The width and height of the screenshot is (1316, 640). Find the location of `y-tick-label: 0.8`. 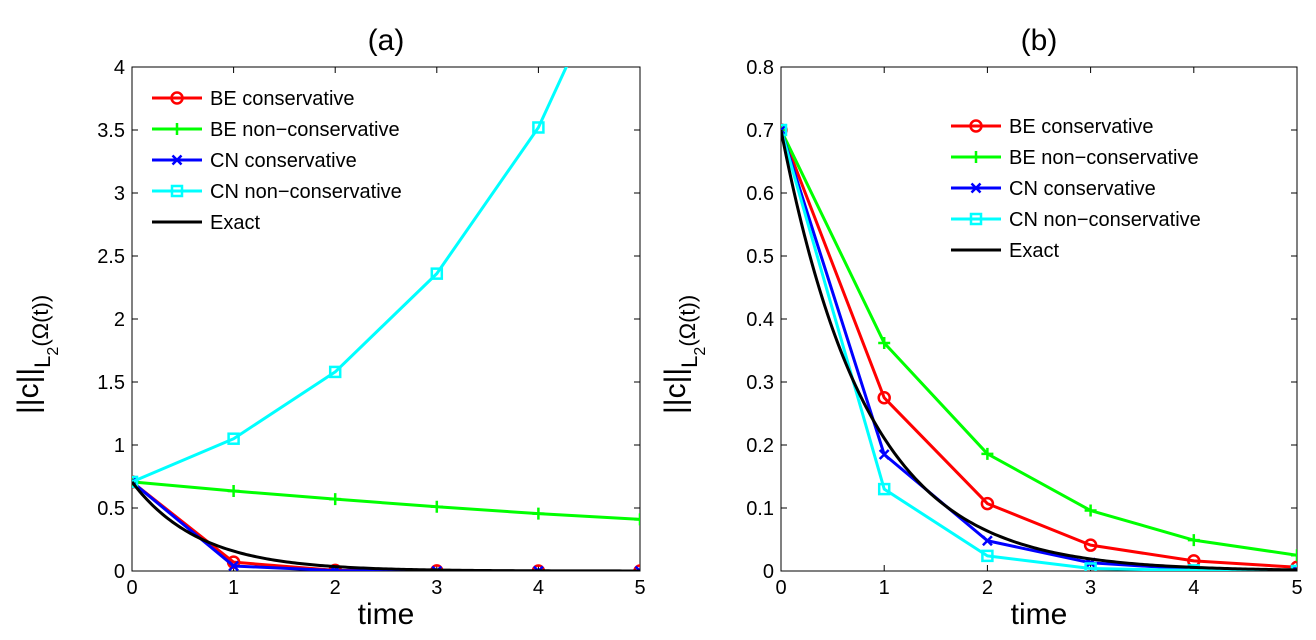

y-tick-label: 0.8 is located at coordinates (760, 68).